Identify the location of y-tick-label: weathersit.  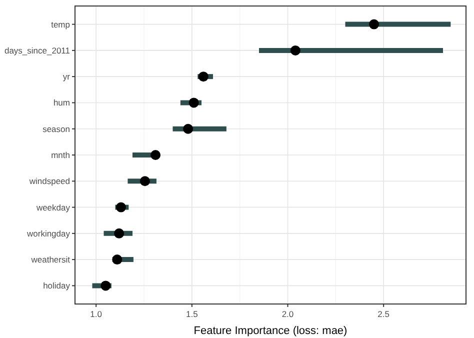
(50, 259).